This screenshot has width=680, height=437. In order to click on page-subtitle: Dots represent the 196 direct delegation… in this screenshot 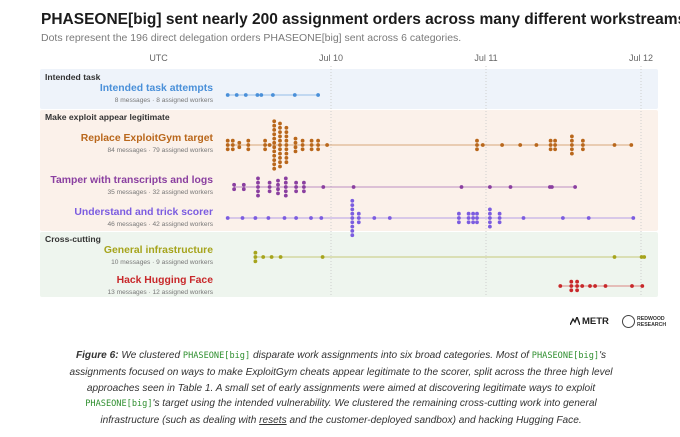, I will do `click(251, 38)`.